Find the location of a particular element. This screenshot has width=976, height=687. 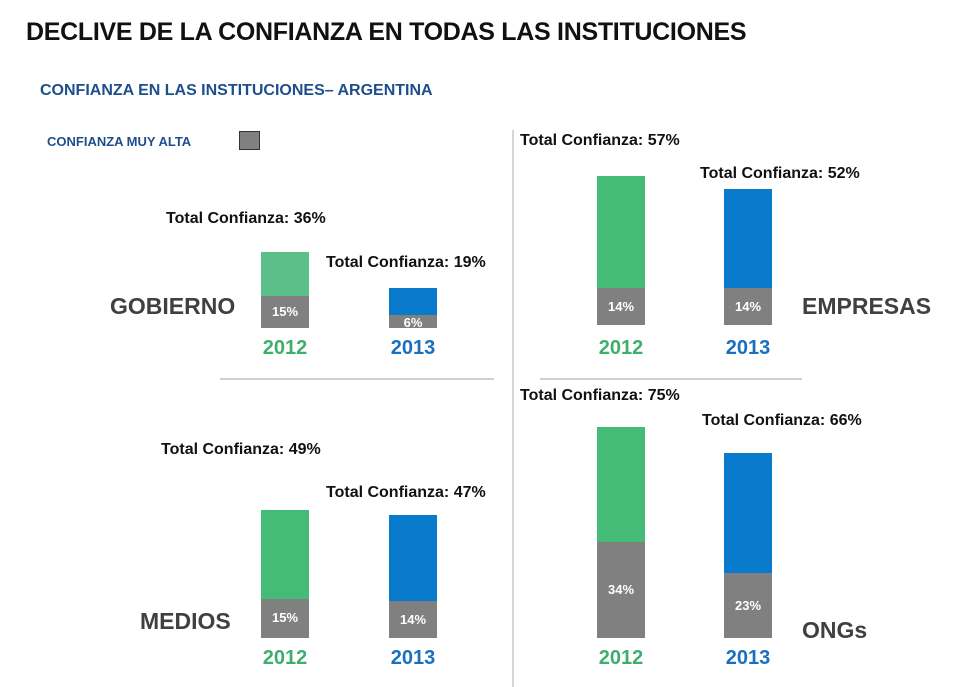

vertical-divider is located at coordinates (513, 408).